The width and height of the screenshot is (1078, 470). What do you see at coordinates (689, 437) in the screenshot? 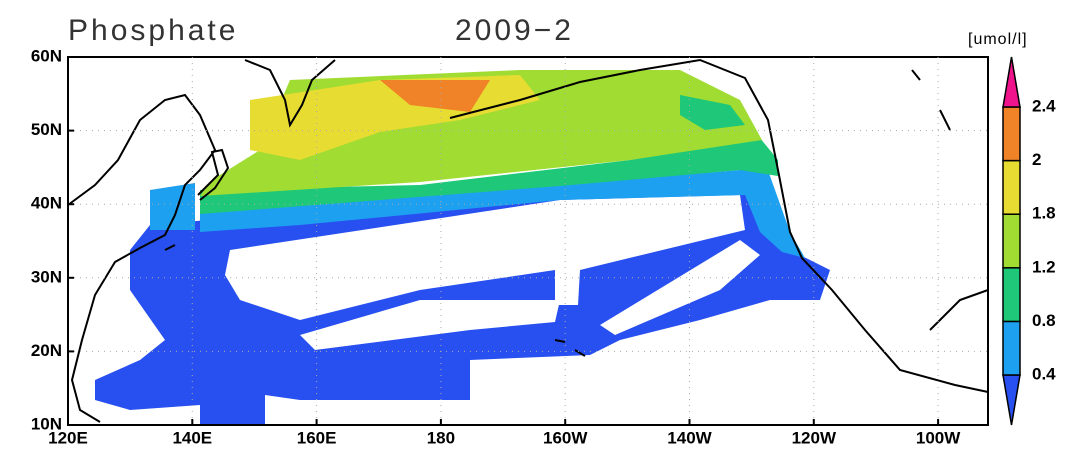
I see `lon-label: 140W` at bounding box center [689, 437].